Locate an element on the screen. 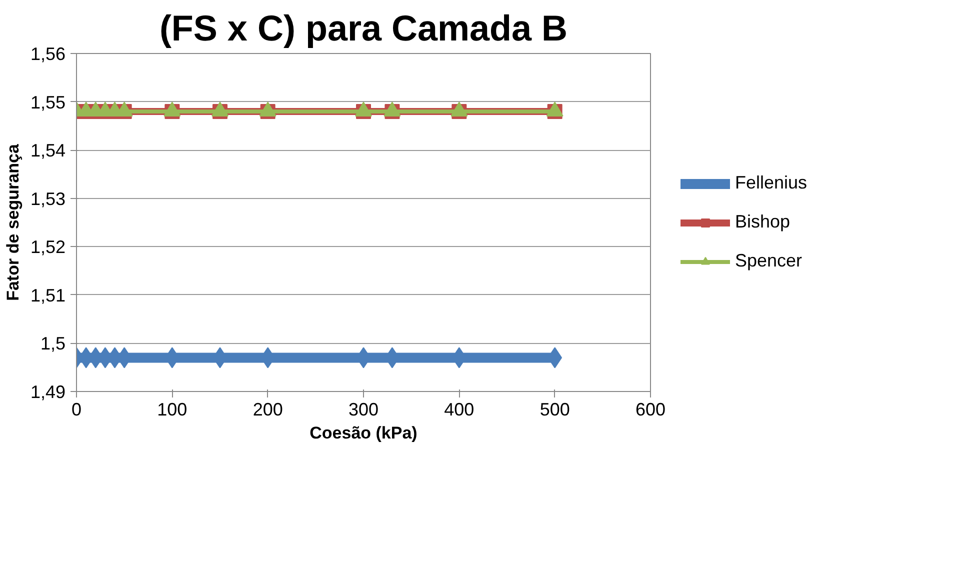  y-tick-label: 1,53 is located at coordinates (48, 198).